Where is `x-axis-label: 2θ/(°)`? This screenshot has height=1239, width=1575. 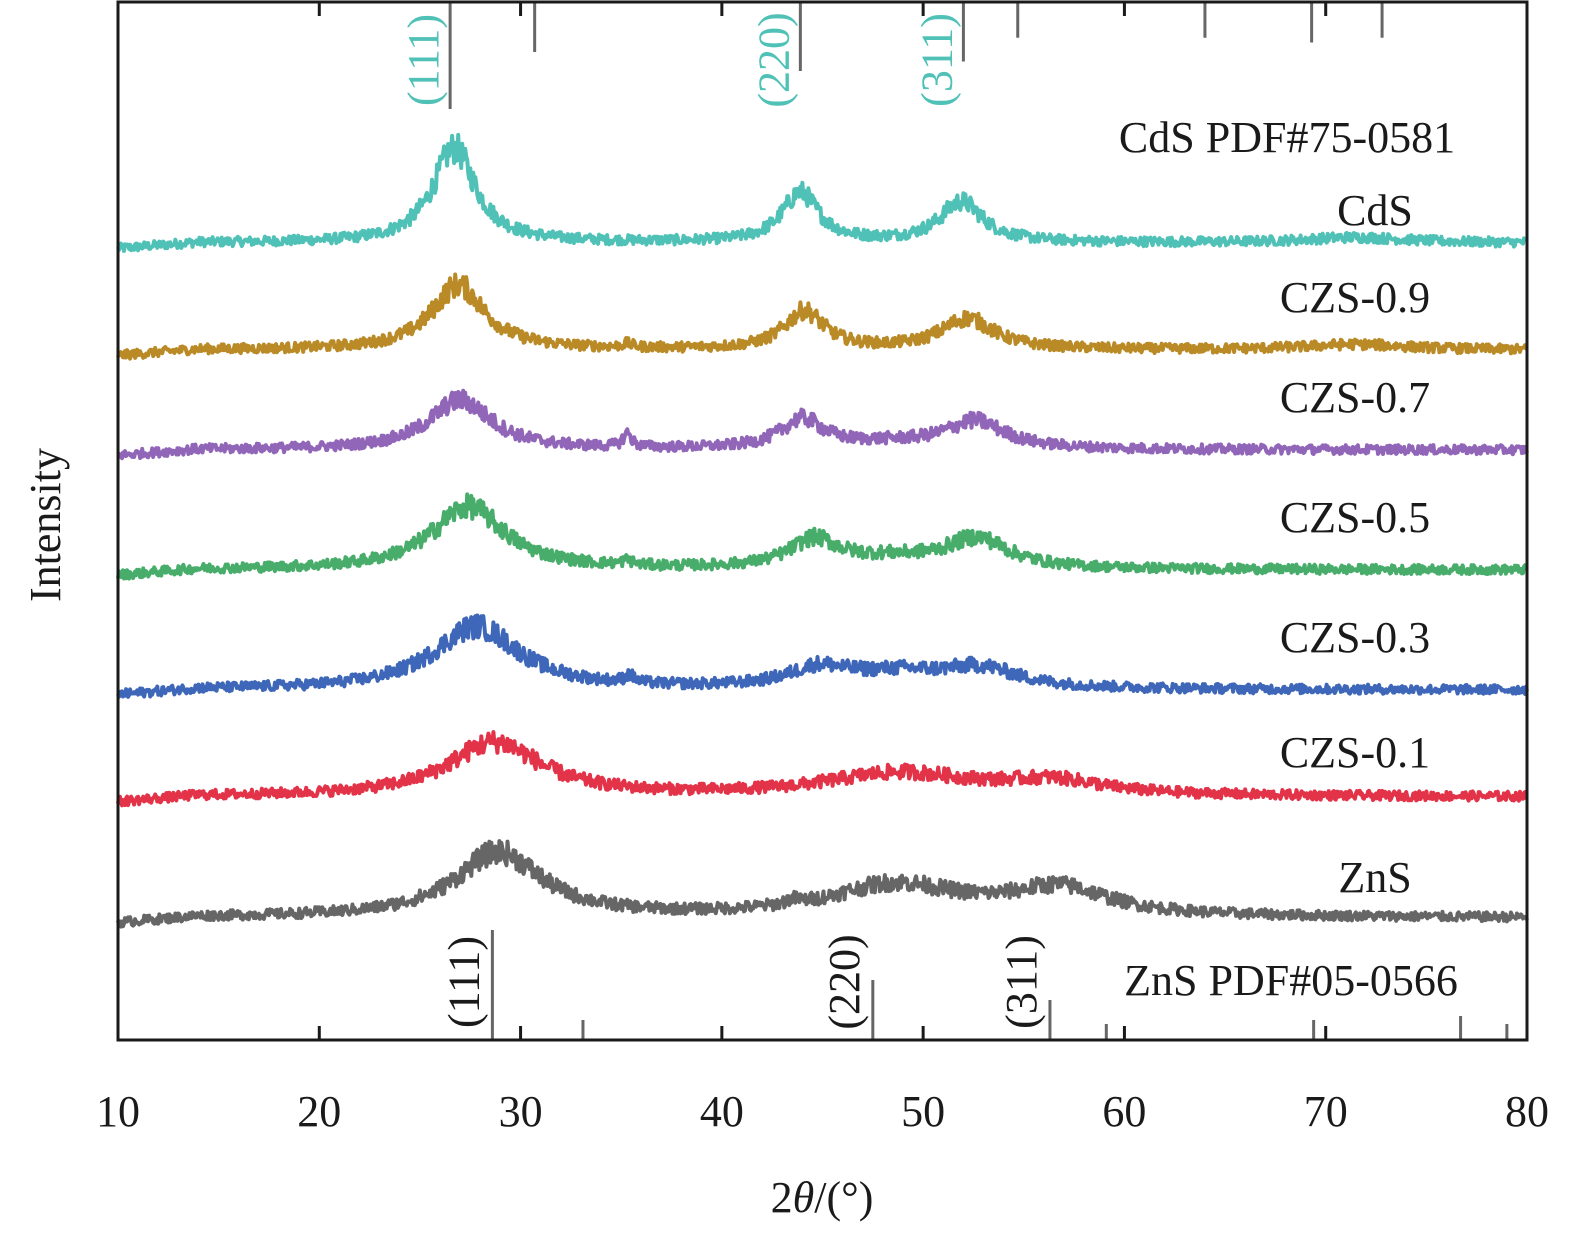 x-axis-label: 2θ/(°) is located at coordinates (822, 1197).